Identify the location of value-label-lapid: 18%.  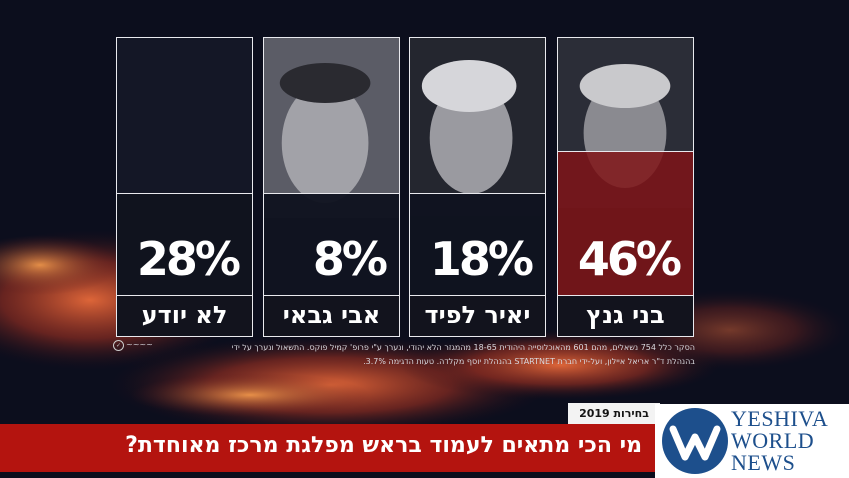
(481, 259).